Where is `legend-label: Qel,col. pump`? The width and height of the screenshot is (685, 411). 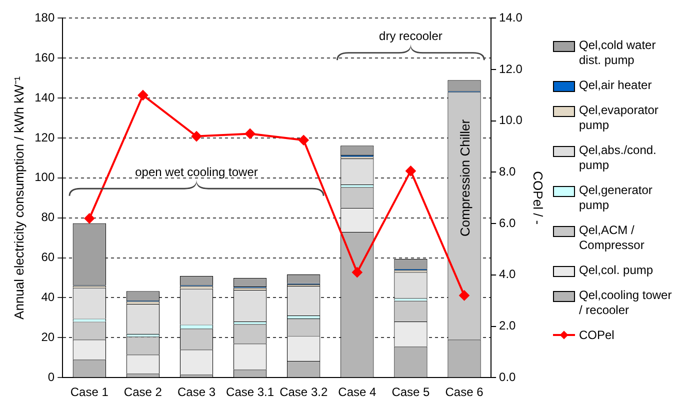
legend-label: Qel,col. pump is located at coordinates (616, 270).